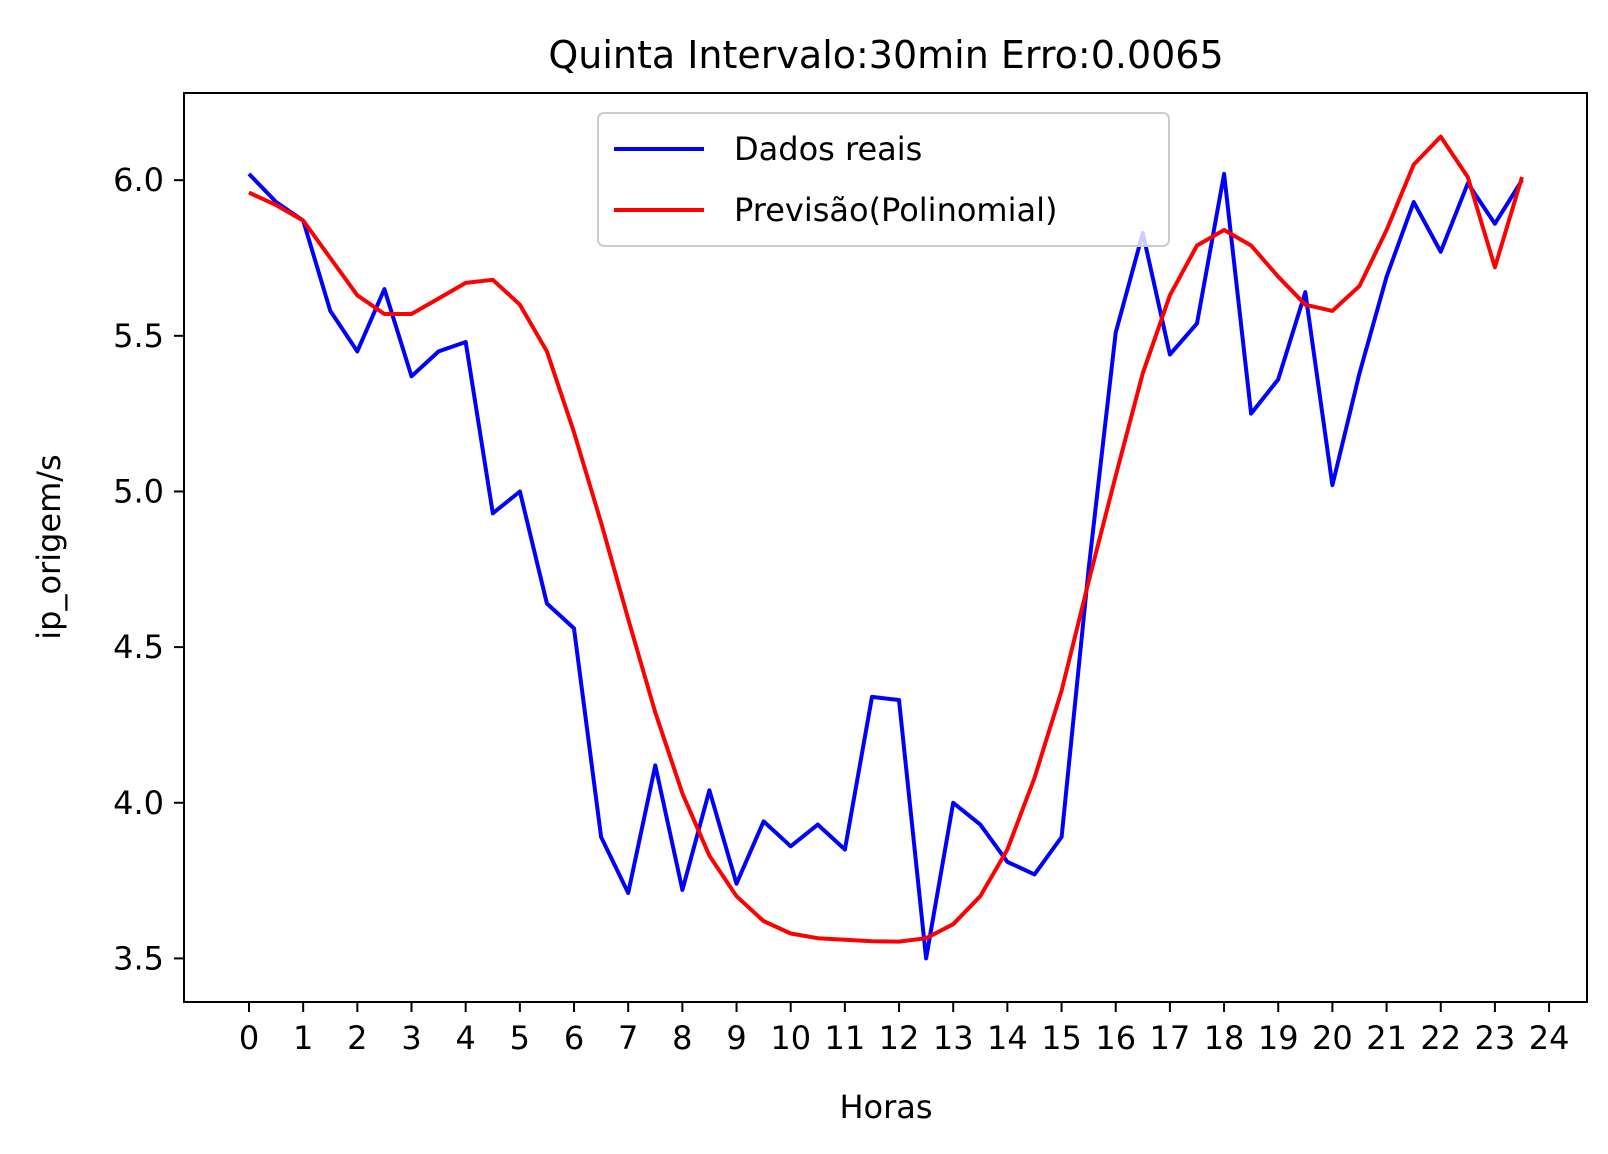 This screenshot has width=1608, height=1154. What do you see at coordinates (303, 1038) in the screenshot?
I see `x-tick-label: 1` at bounding box center [303, 1038].